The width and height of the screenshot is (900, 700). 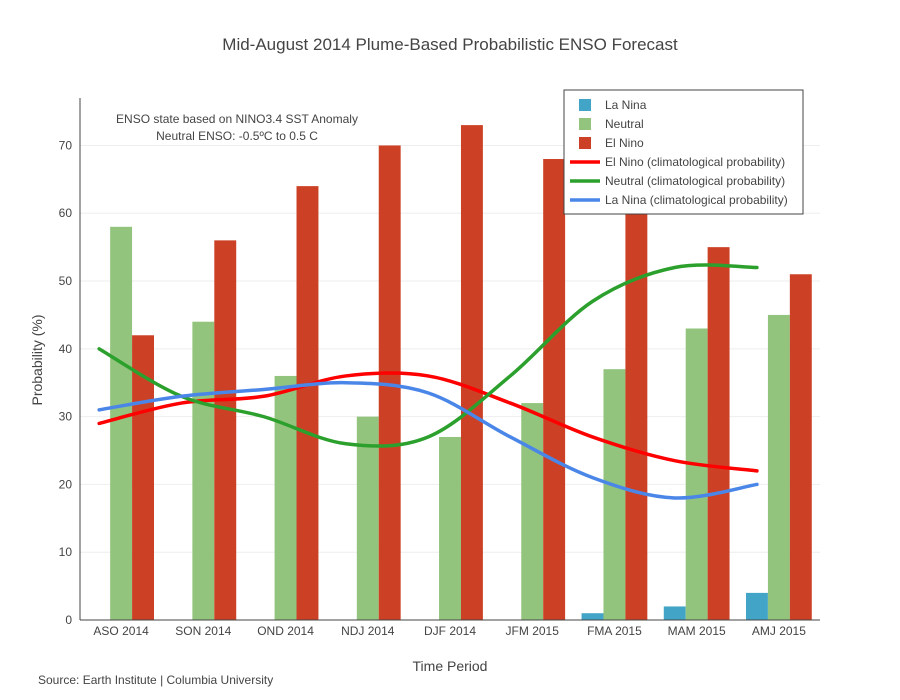 I want to click on legend-label: La Nina, so click(x=626, y=105).